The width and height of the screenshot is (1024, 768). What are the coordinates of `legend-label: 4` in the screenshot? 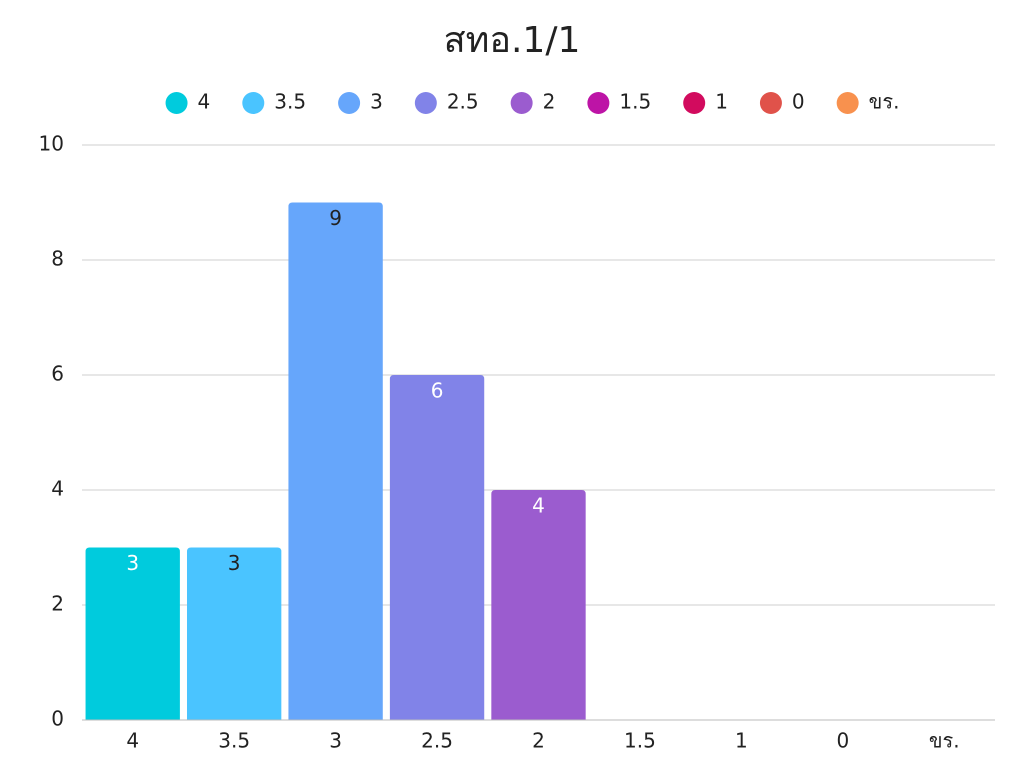 It's located at (204, 102).